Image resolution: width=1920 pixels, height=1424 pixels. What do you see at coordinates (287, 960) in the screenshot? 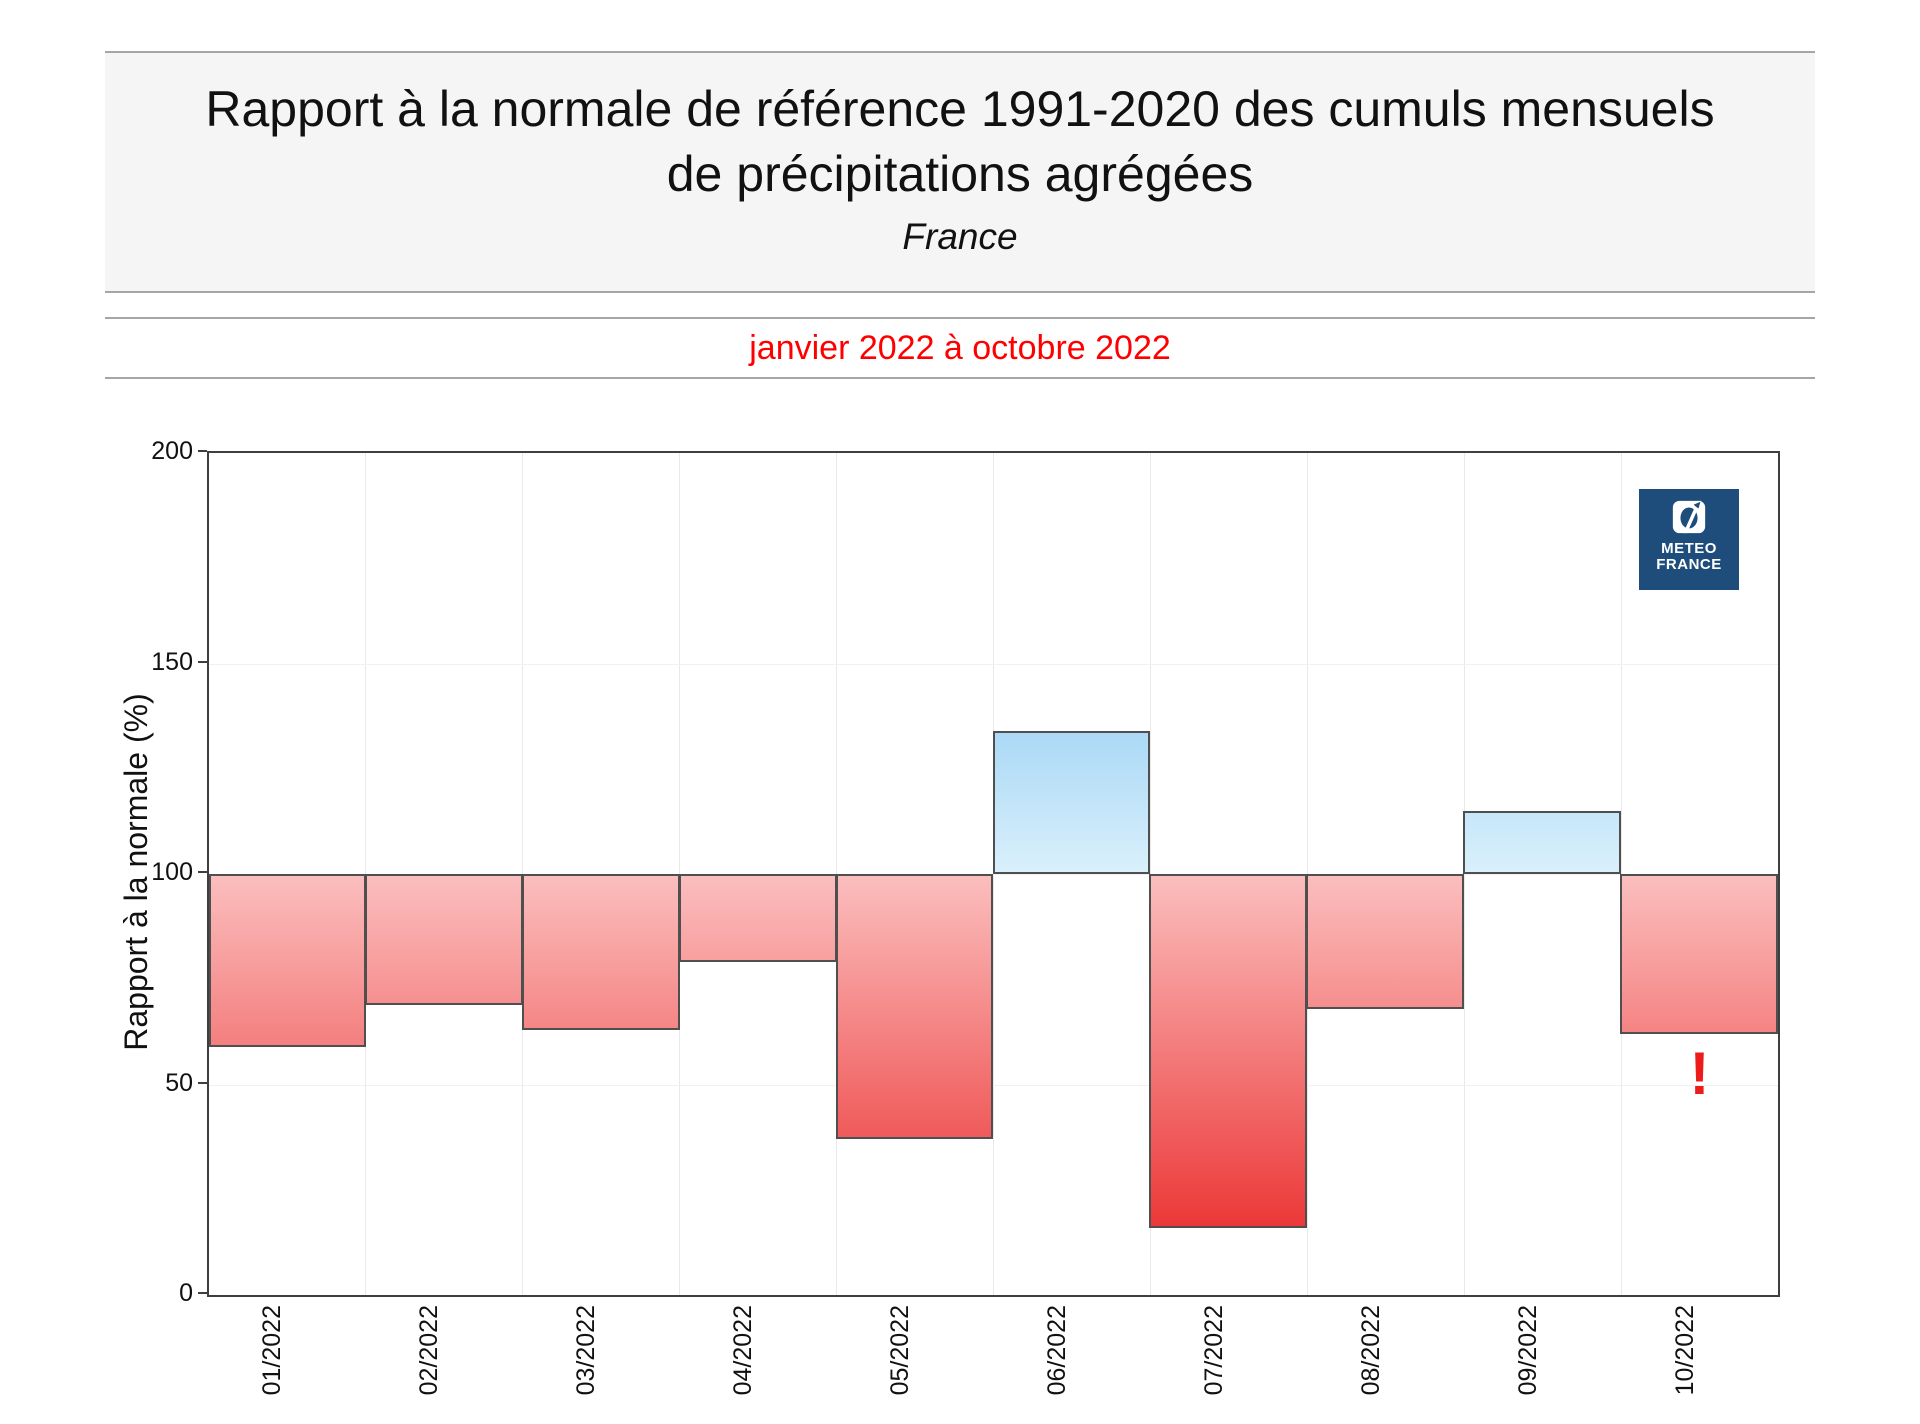
I see `bar-01/2022` at bounding box center [287, 960].